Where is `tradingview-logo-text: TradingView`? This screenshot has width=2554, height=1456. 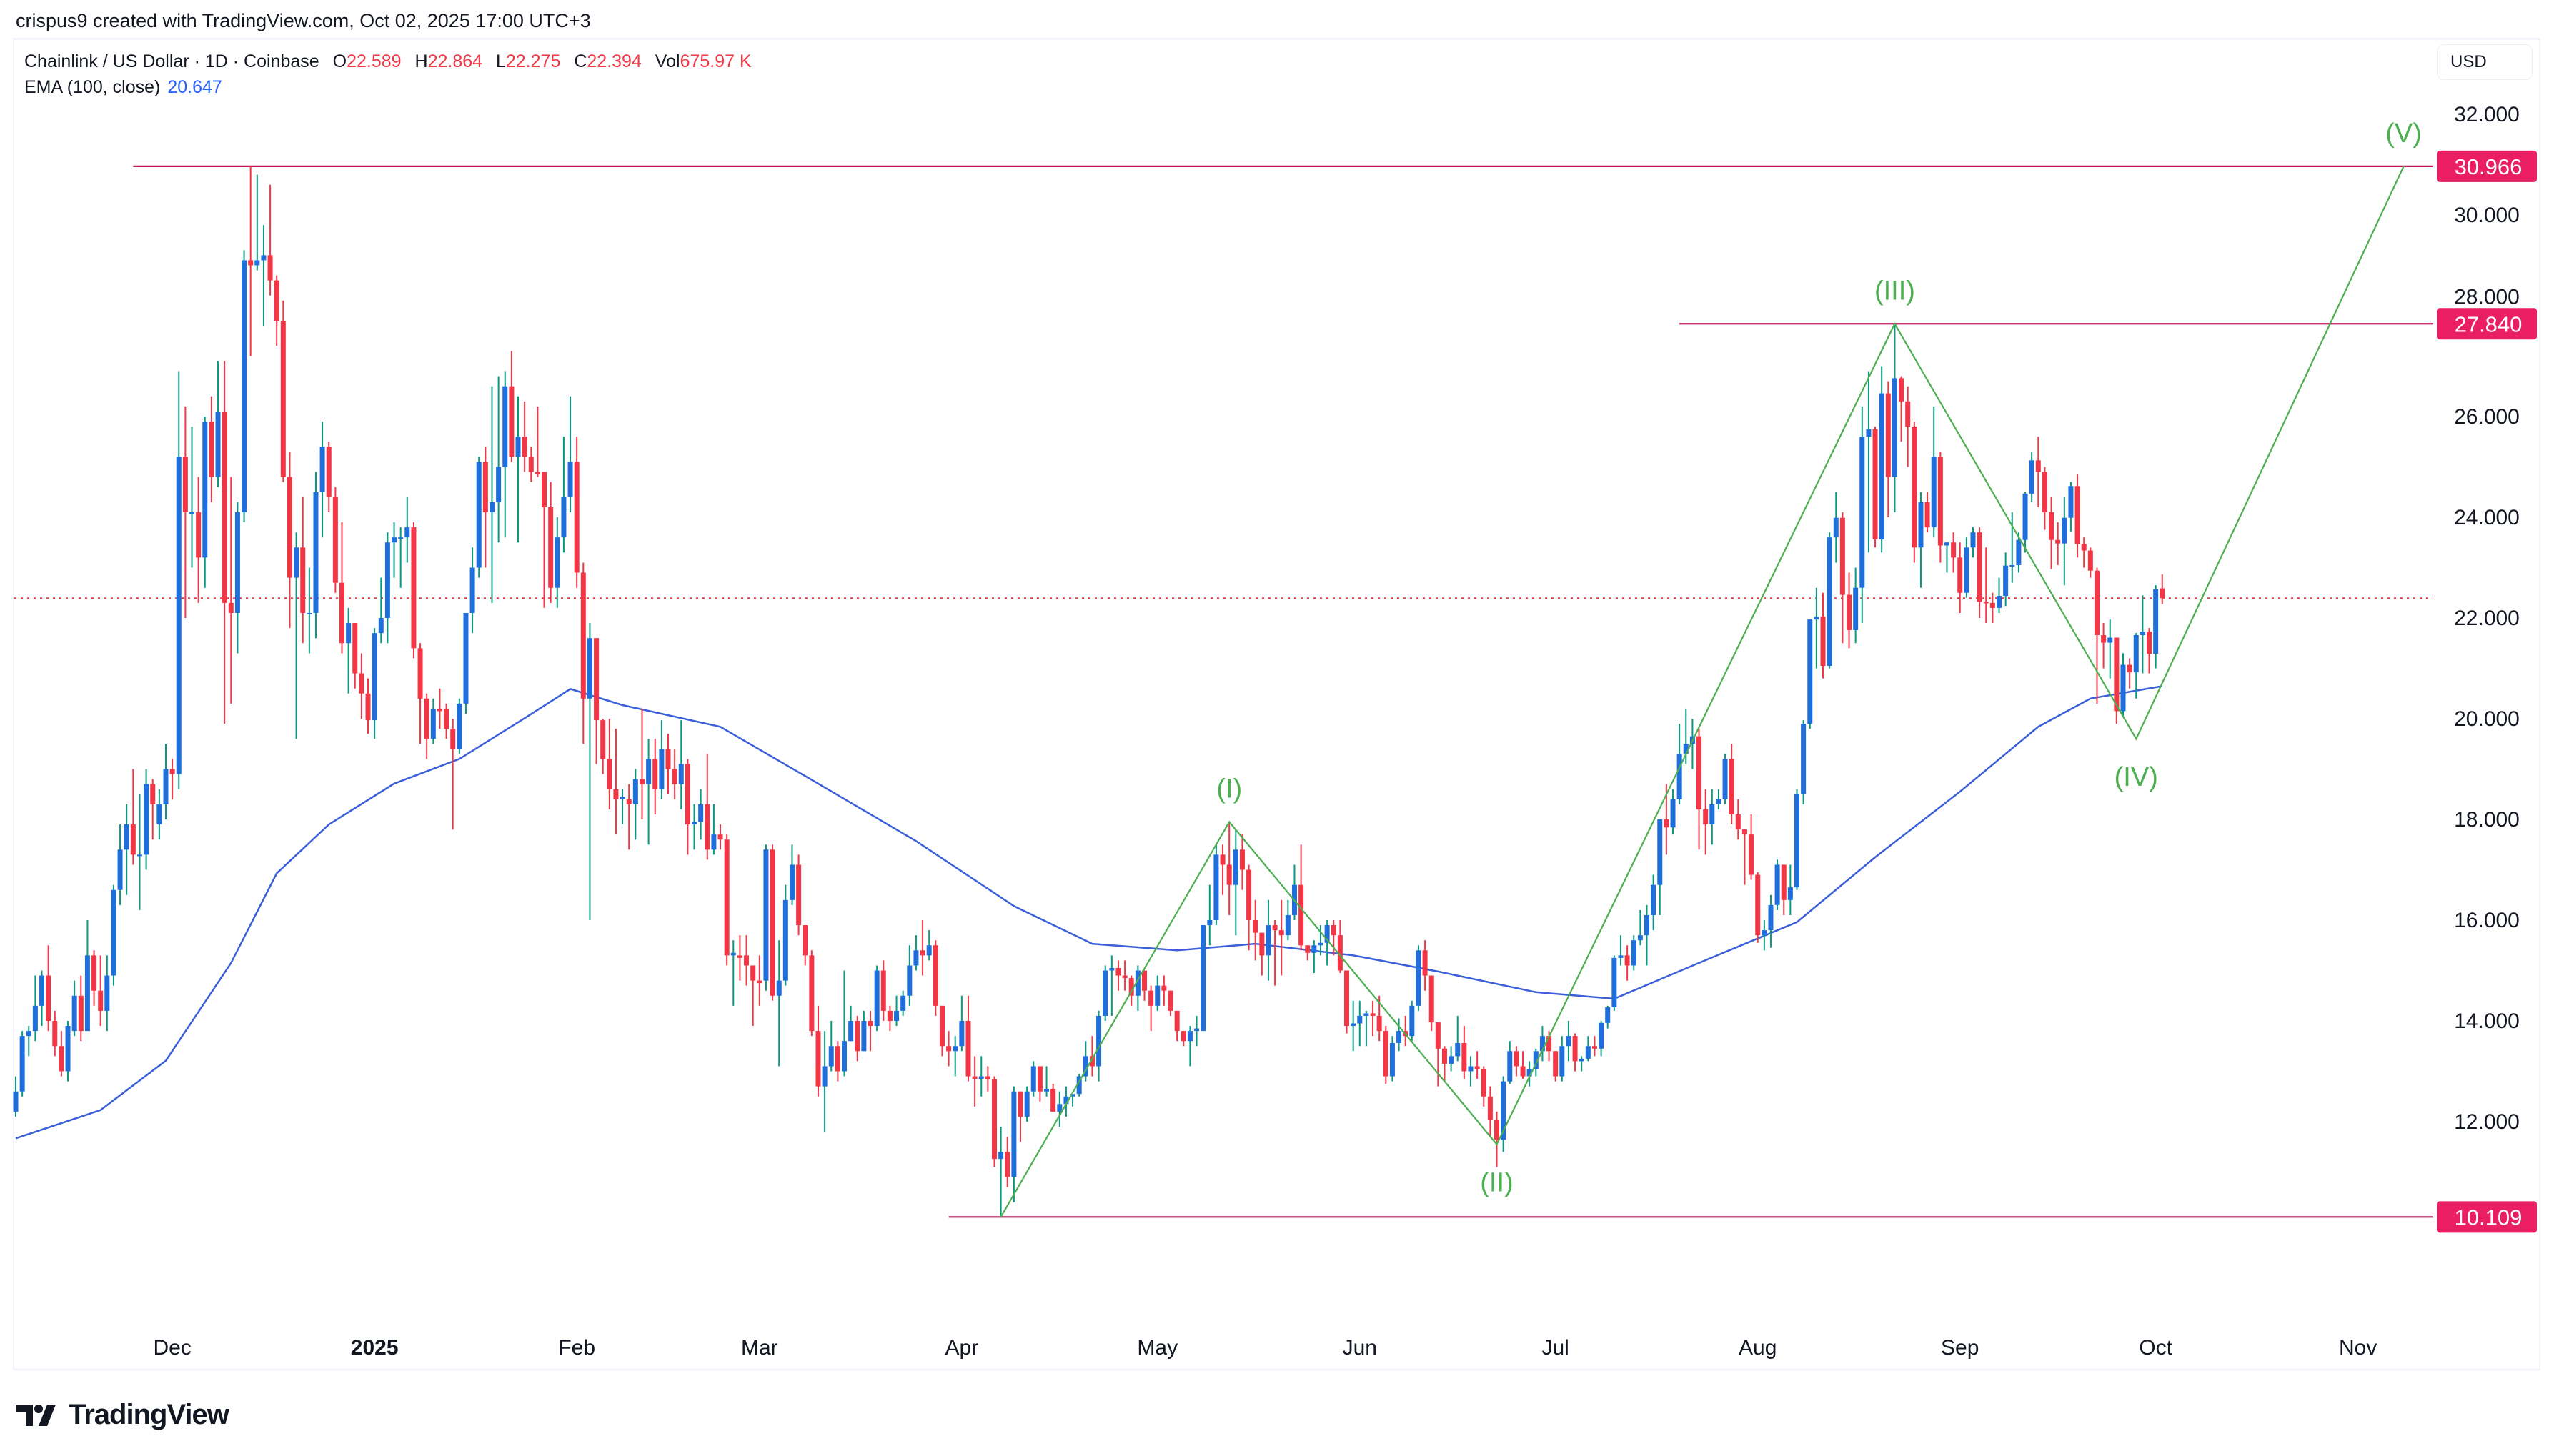 tradingview-logo-text: TradingView is located at coordinates (149, 1414).